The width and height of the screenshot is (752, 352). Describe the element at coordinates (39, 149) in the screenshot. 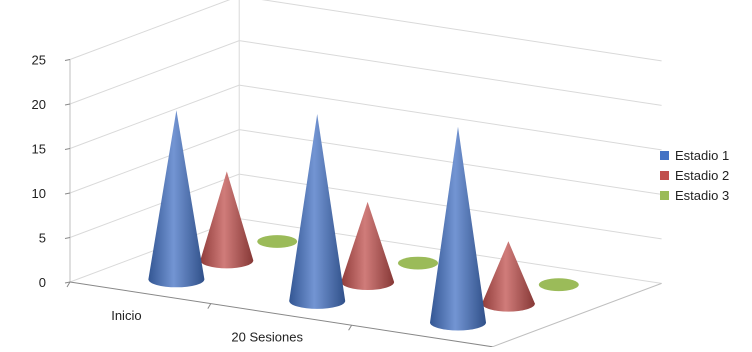

I see `y-tick-label: 15` at that location.